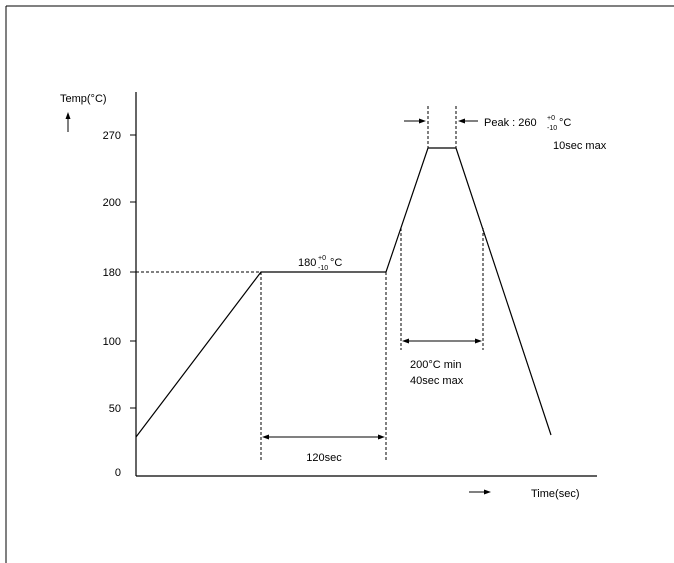 This screenshot has height=563, width=674. Describe the element at coordinates (405, 341) in the screenshot. I see `reflow-arrowhead-left` at that location.